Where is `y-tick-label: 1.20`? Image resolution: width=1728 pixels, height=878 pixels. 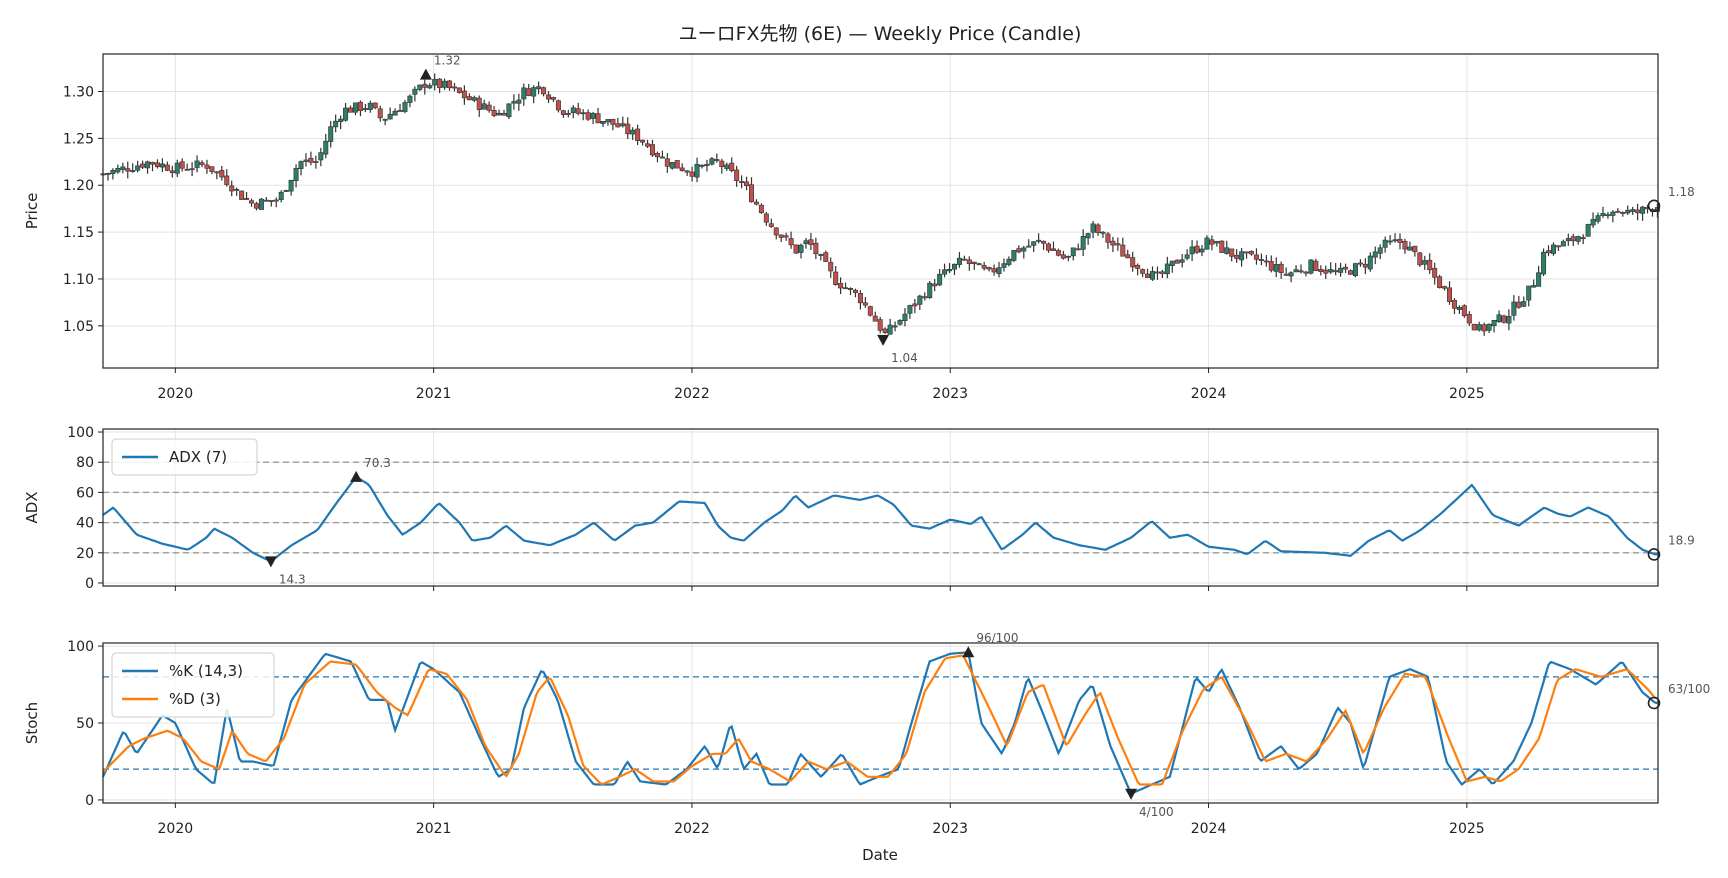
y-tick-label: 1.20 is located at coordinates (78, 186).